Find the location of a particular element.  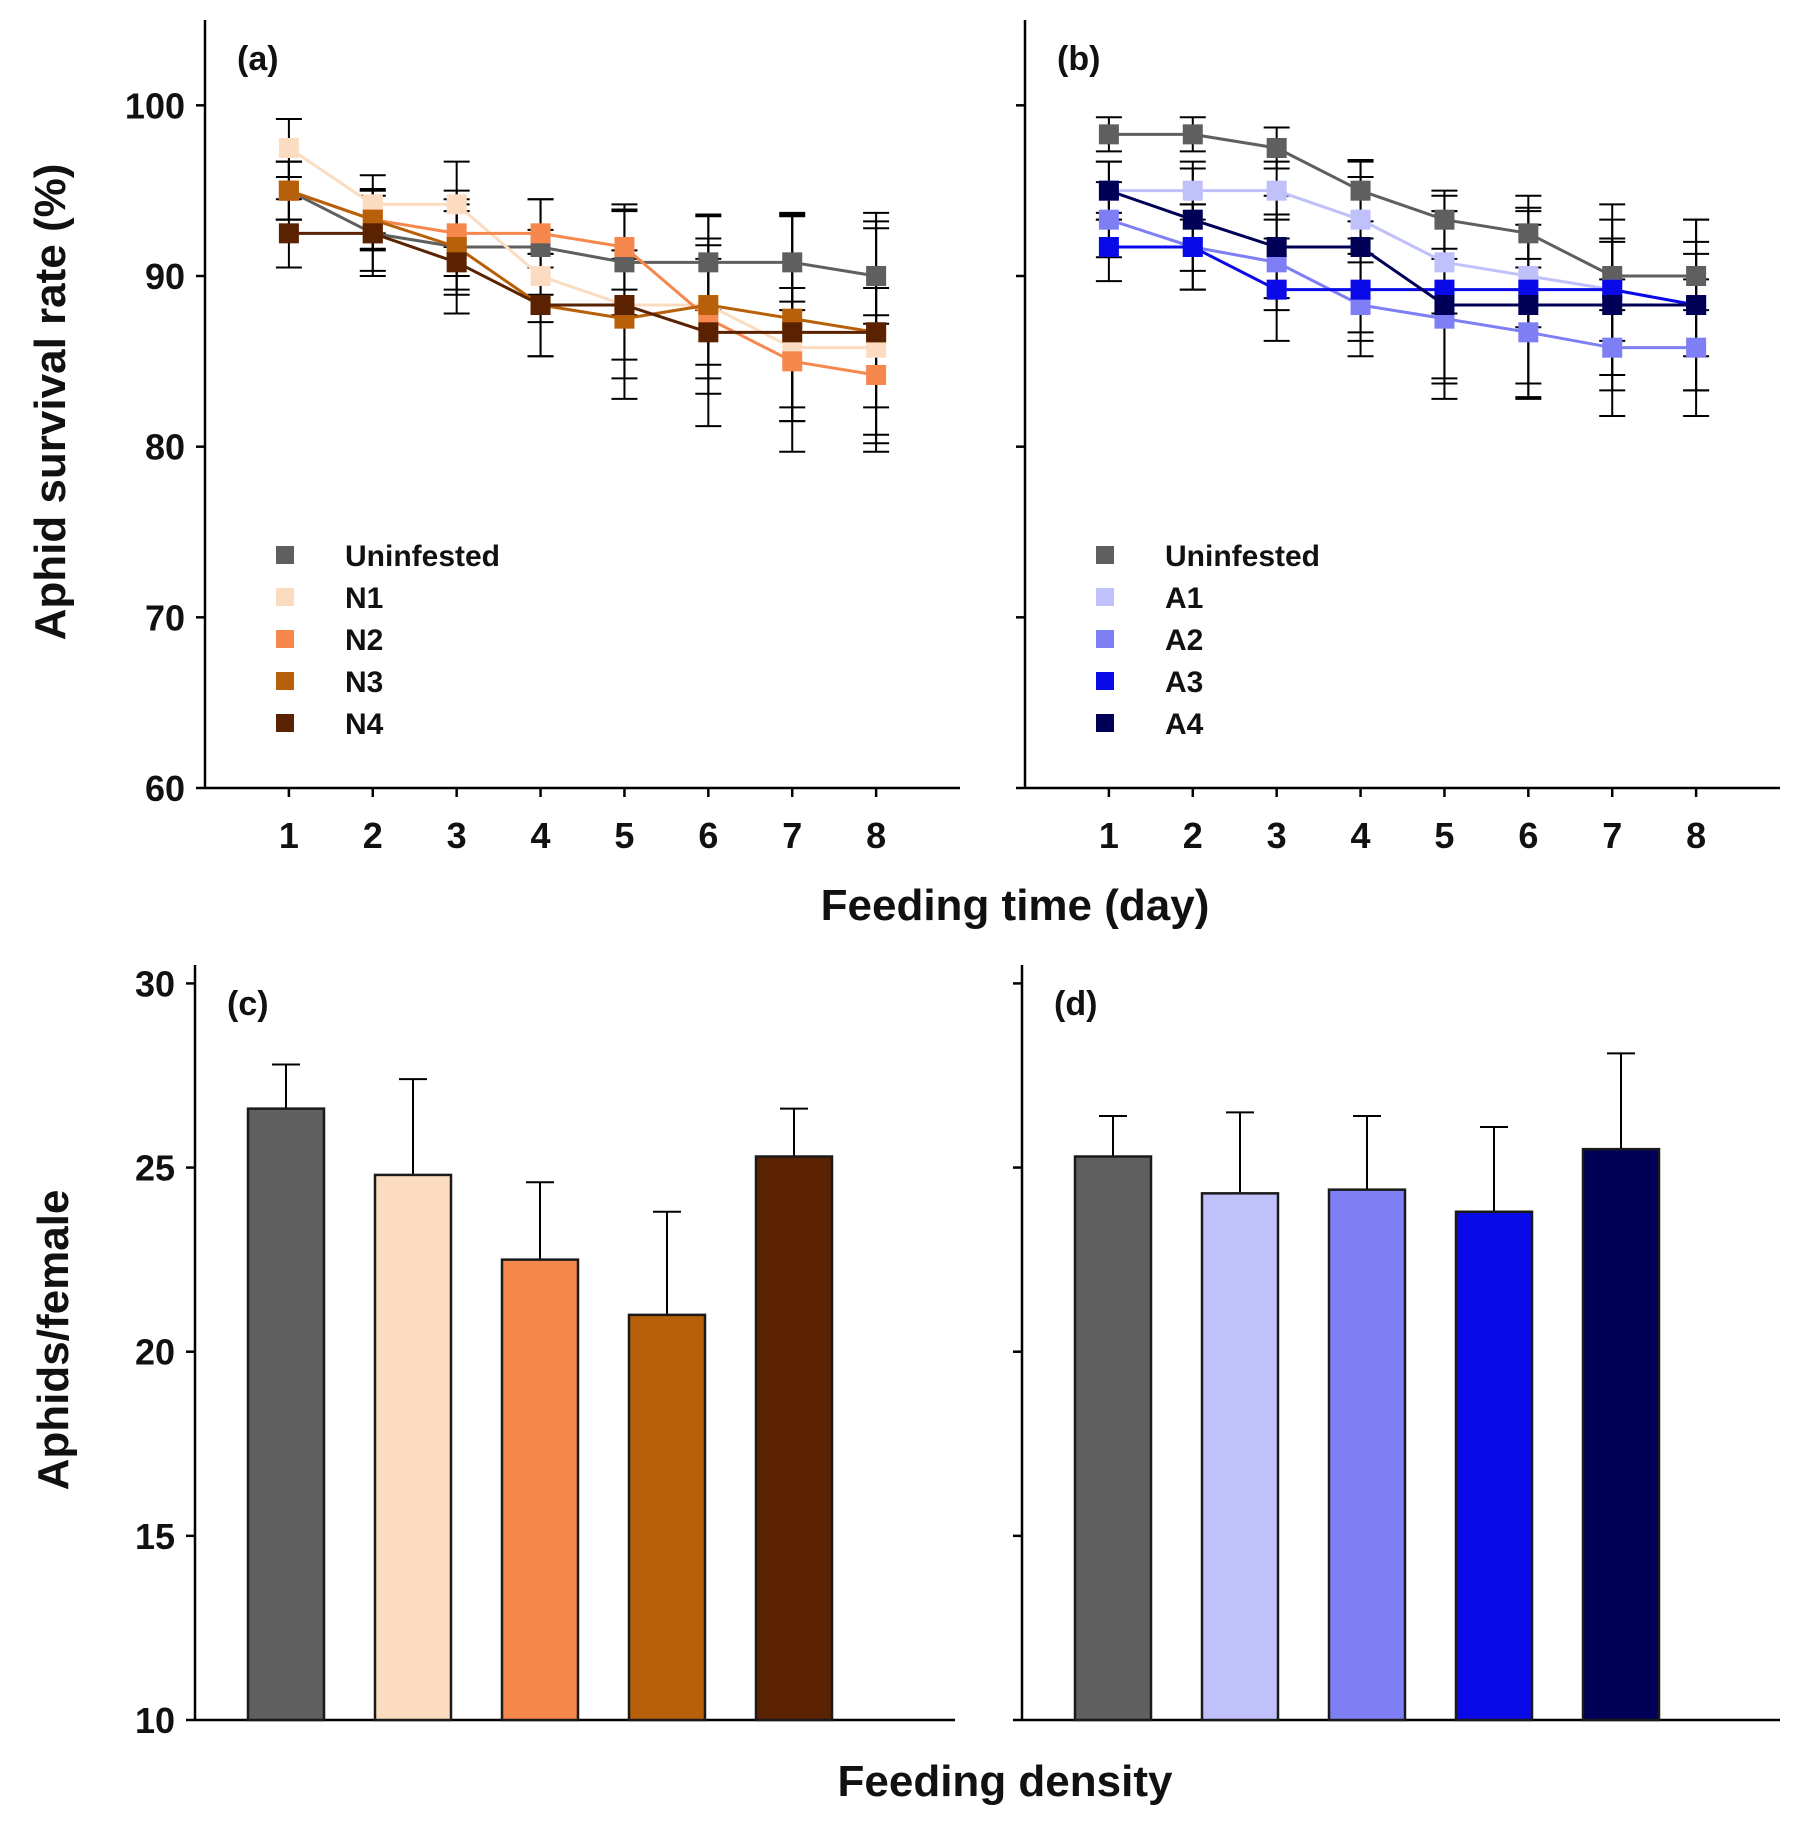

bar-a3 is located at coordinates (1494, 1466).